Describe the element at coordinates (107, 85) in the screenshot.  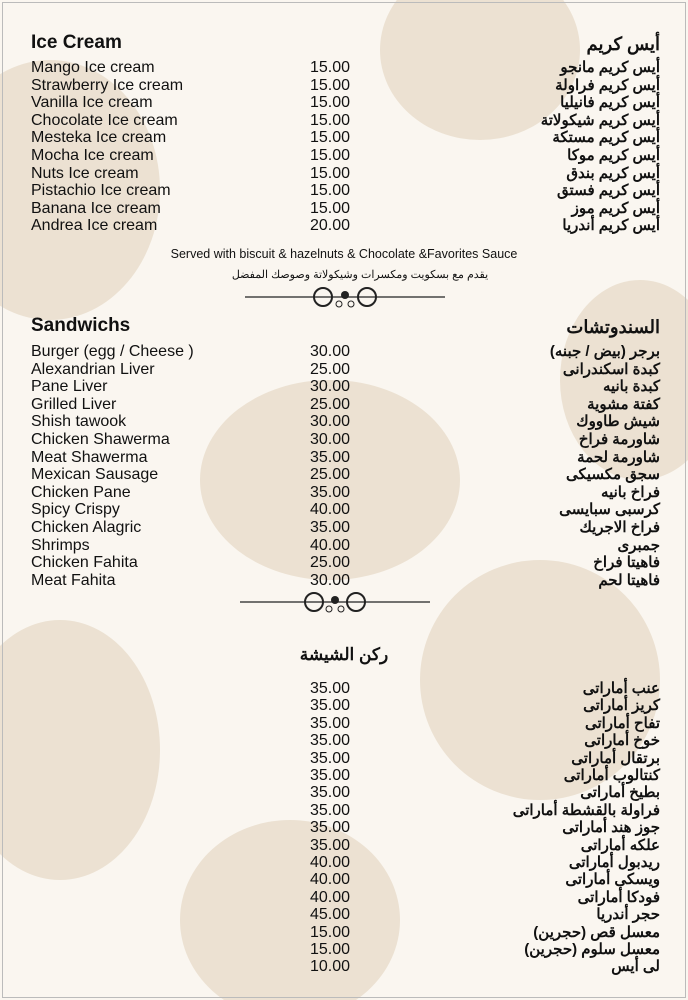
I see `item-name: Strawberry Ice cream` at that location.